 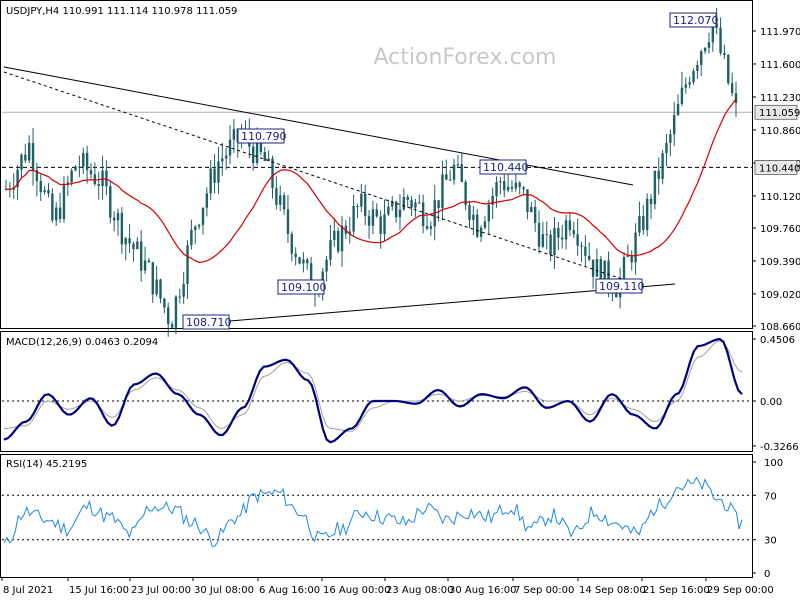 I want to click on main-ytick-label: 109.020, so click(x=780, y=295).